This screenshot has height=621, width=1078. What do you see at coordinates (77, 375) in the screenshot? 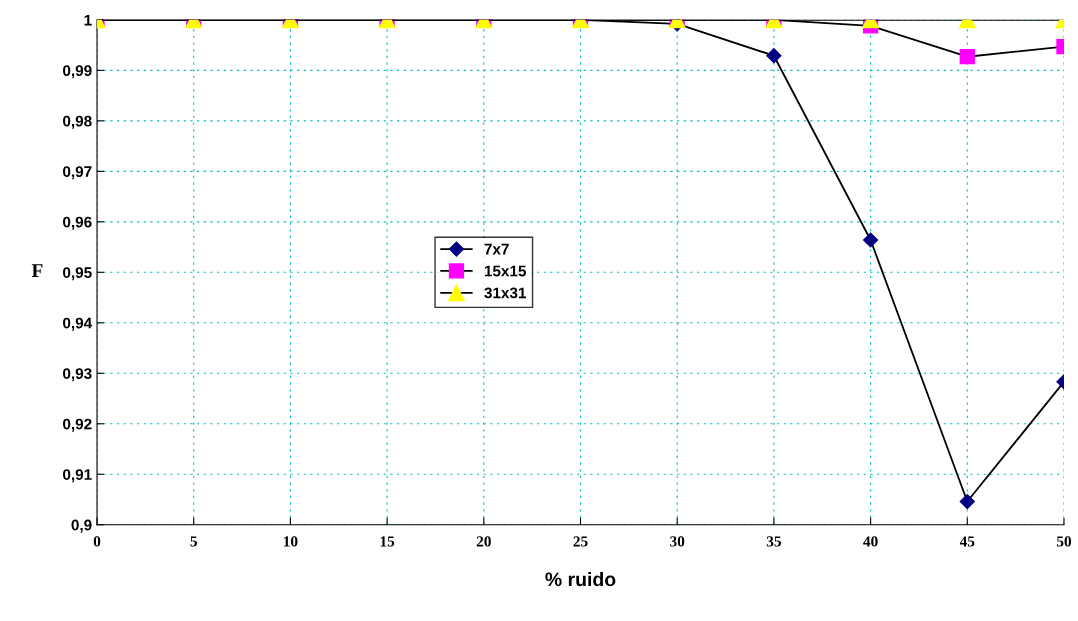
I see `y-tick-label: 0,93` at bounding box center [77, 375].